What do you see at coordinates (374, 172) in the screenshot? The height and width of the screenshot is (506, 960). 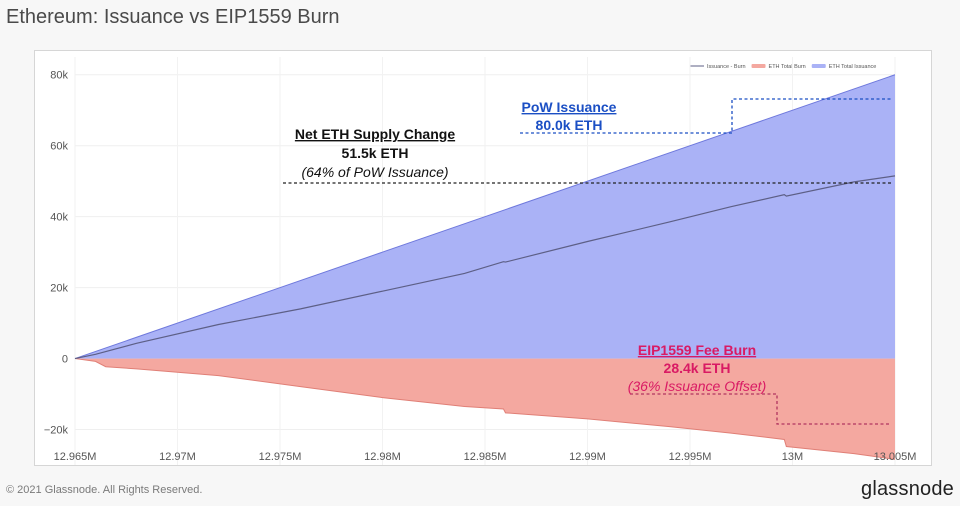 I see `annotation-net-note: (64% of PoW Issuance)` at bounding box center [374, 172].